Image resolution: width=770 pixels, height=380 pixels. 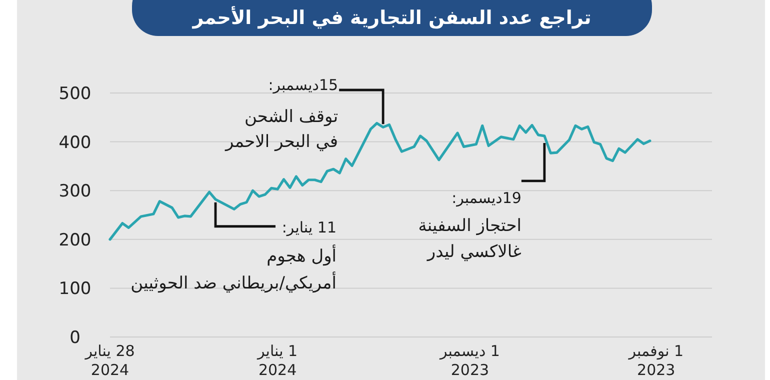 I want to click on annotation: 19ديسمبر: احتجاز السفينة غالاكسي ليدر, so click(x=470, y=225).